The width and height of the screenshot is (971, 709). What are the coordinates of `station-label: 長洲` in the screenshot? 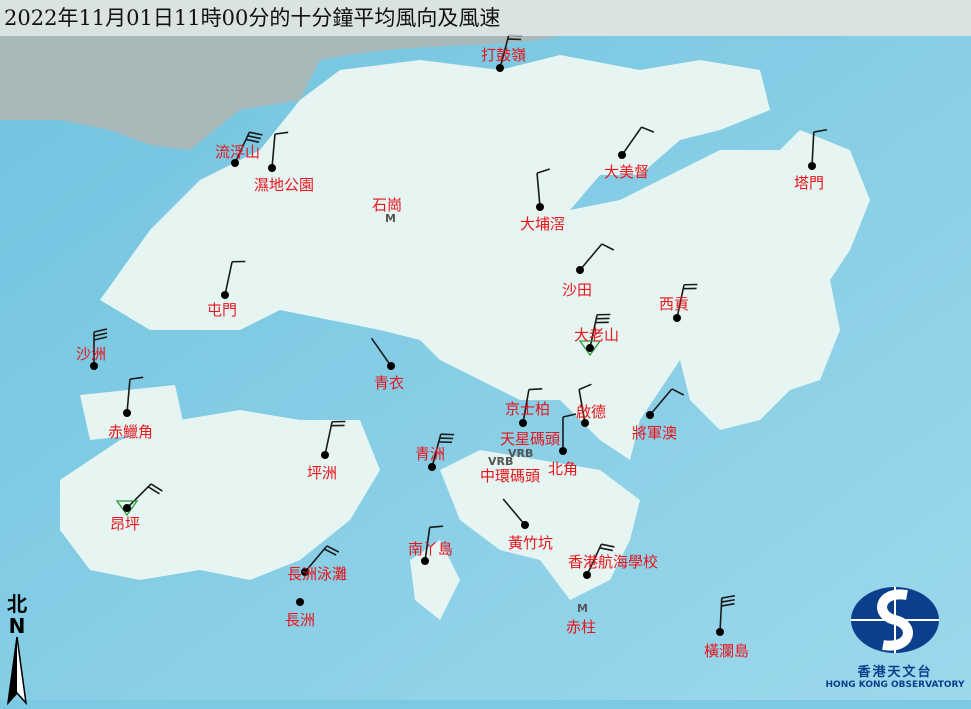 It's located at (300, 619).